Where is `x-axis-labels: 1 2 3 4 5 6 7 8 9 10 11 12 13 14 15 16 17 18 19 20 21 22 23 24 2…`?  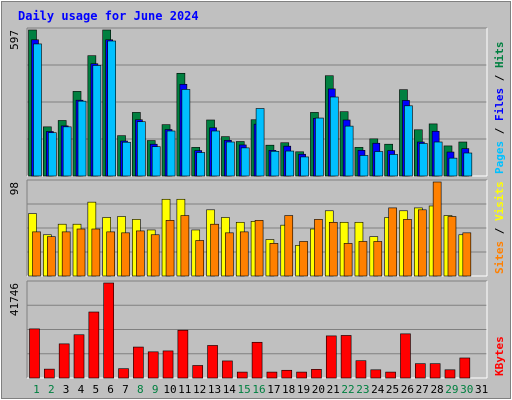
x-axis-labels: 1 2 3 4 5 6 7 8 9 10 11 12 13 14 15 16 17 18 19 20 21 22 23 24 2… is located at coordinates (260, 389).